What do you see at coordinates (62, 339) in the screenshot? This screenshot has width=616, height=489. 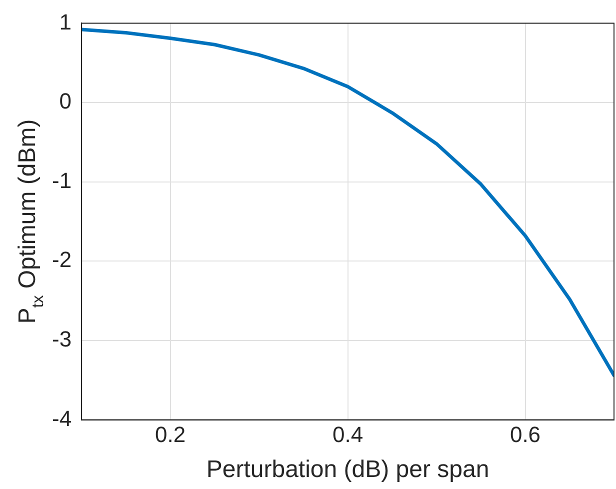 I see `y-tick-label: -3` at bounding box center [62, 339].